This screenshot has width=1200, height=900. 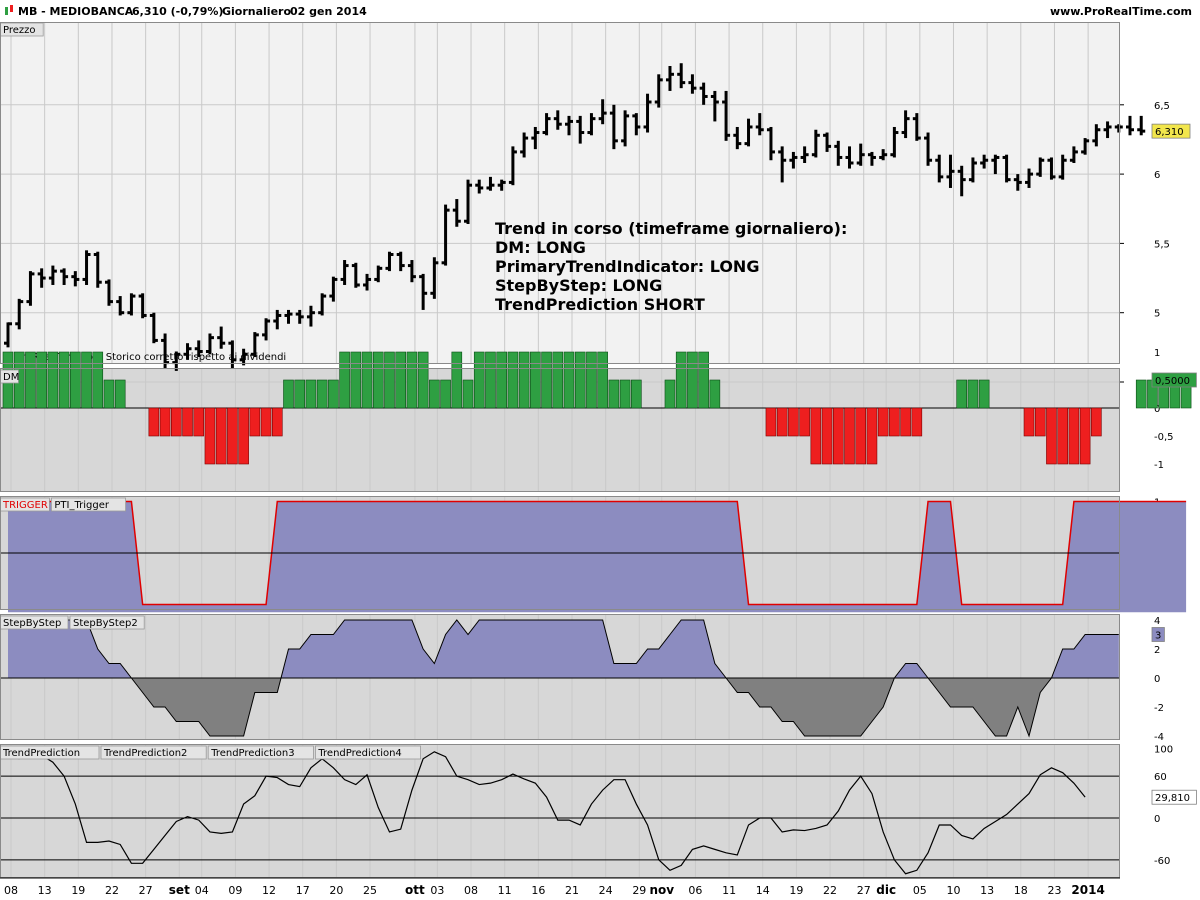 I want to click on dm-tick-label: 0, so click(x=1157, y=409).